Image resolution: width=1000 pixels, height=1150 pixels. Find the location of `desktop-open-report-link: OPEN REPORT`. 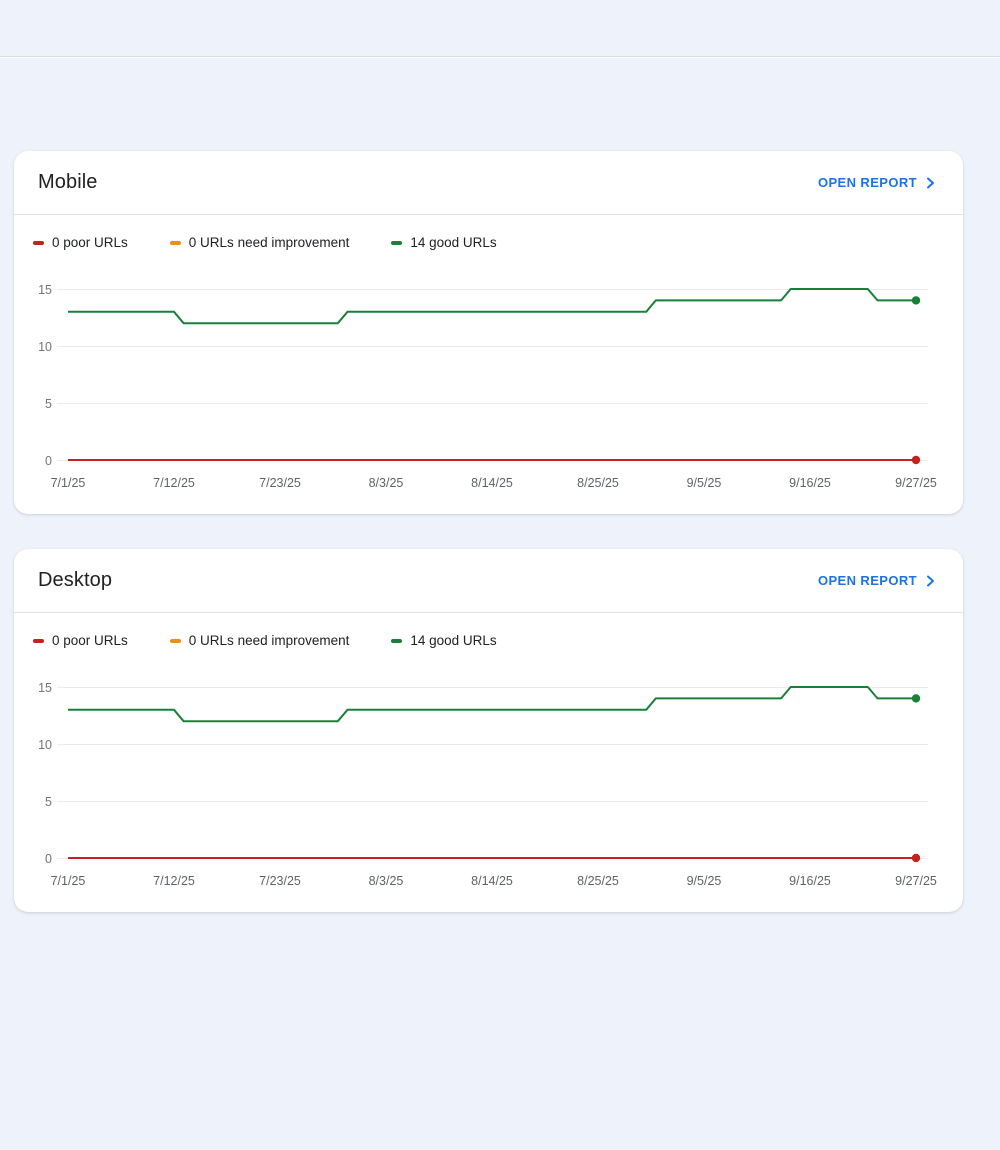

desktop-open-report-link: OPEN REPORT is located at coordinates (877, 580).